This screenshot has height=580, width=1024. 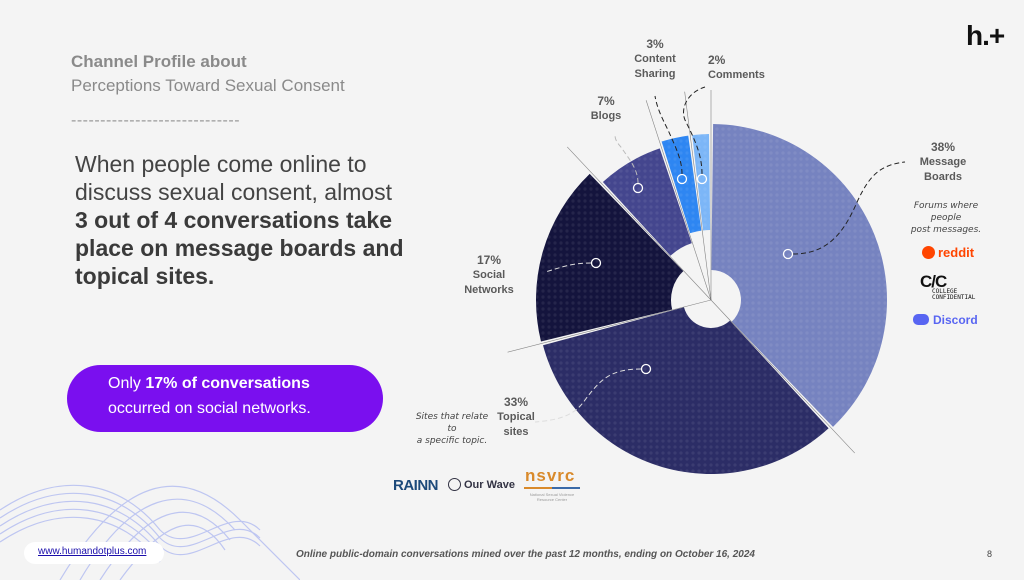 I want to click on leader-line-topical, so click(x=588, y=395).